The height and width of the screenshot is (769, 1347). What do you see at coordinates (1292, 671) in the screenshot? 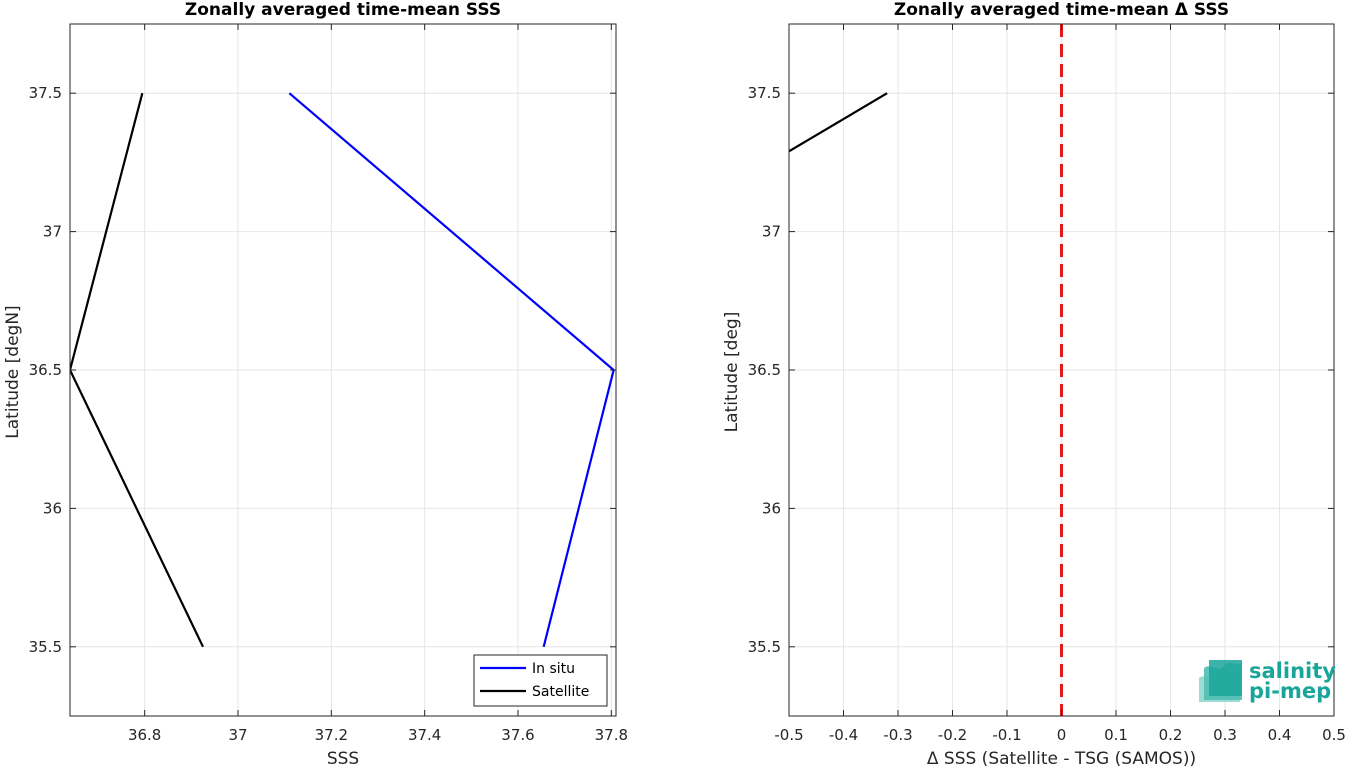
I see `logo-line1: salinity` at bounding box center [1292, 671].